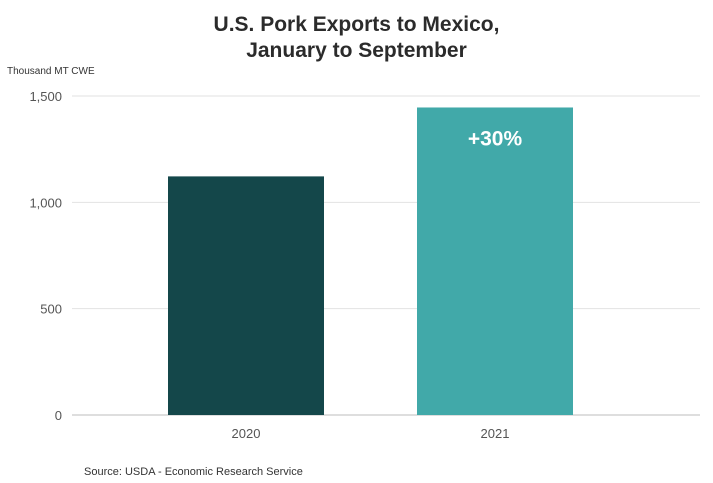 The image size is (713, 483). Describe the element at coordinates (495, 261) in the screenshot. I see `bar-2021` at that location.